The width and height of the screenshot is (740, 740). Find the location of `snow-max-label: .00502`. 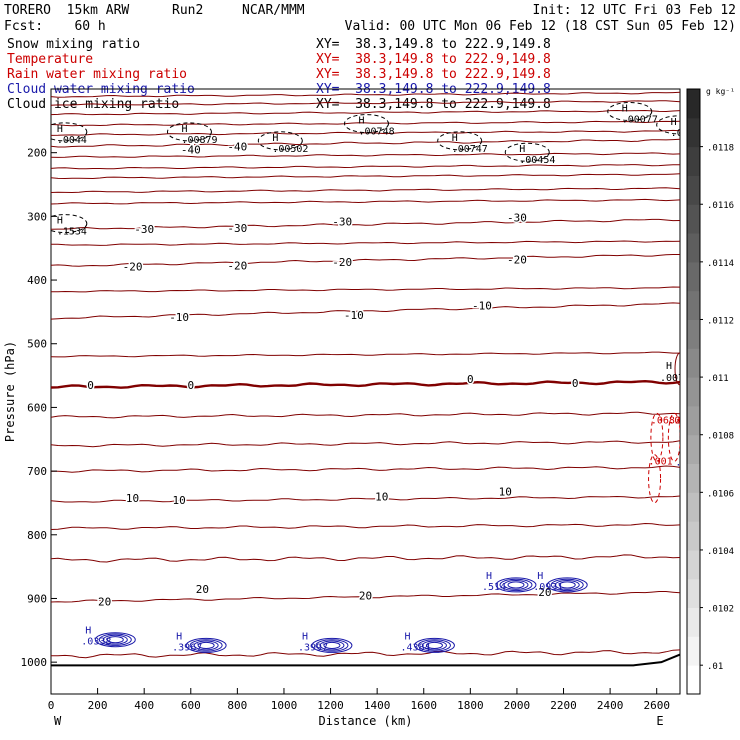

snow-max-label: .00502 is located at coordinates (290, 149).